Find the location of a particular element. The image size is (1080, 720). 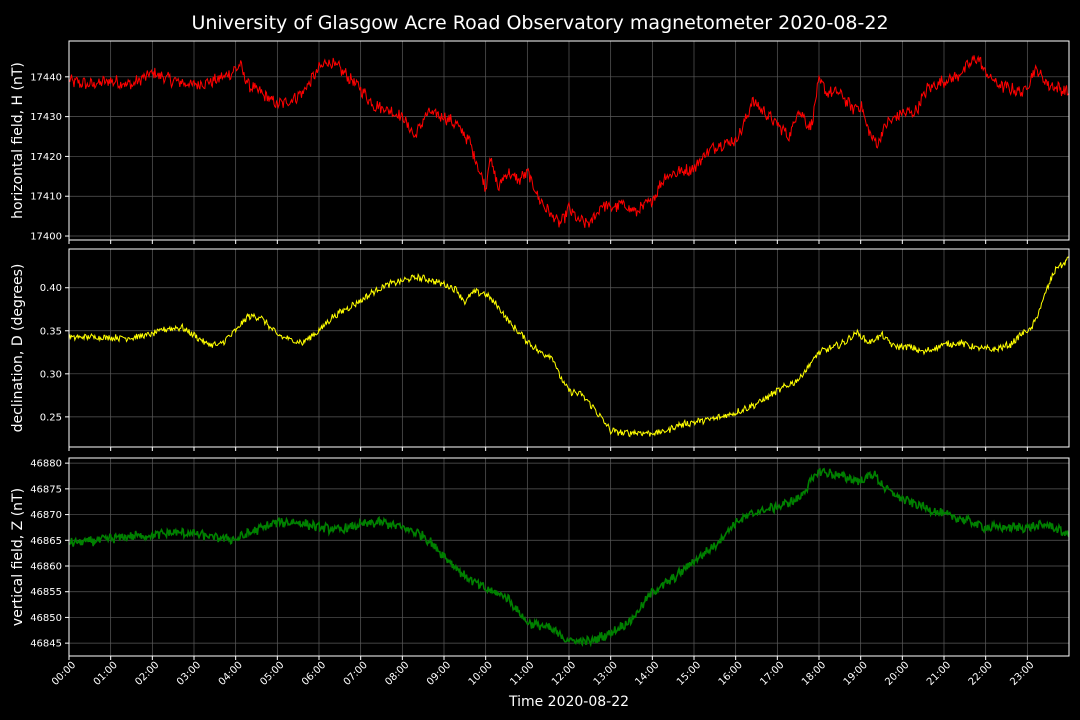

y-tick-label: 0.35 is located at coordinates (51, 331).